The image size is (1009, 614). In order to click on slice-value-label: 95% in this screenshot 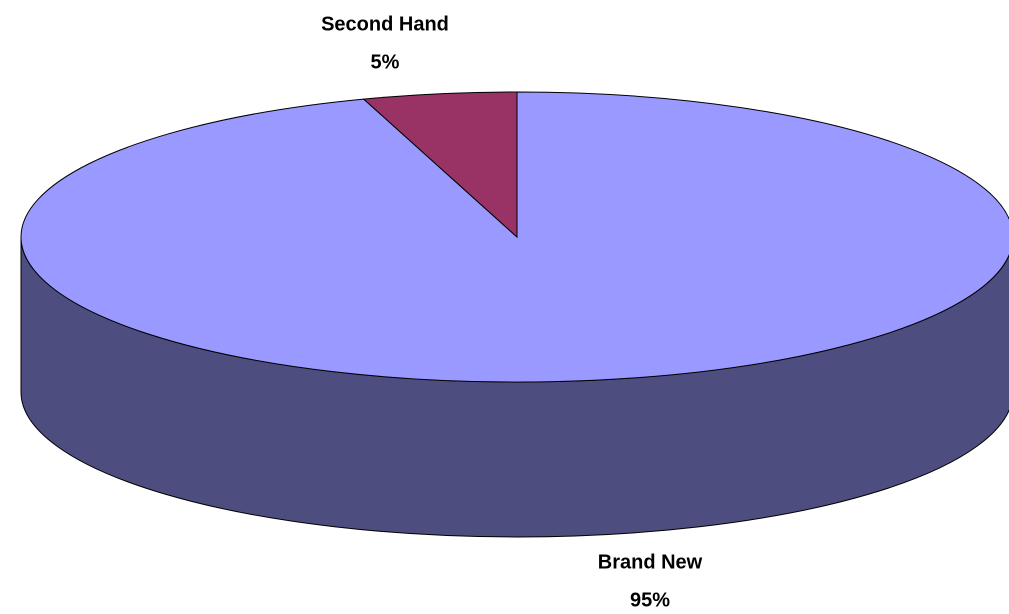, I will do `click(650, 600)`.